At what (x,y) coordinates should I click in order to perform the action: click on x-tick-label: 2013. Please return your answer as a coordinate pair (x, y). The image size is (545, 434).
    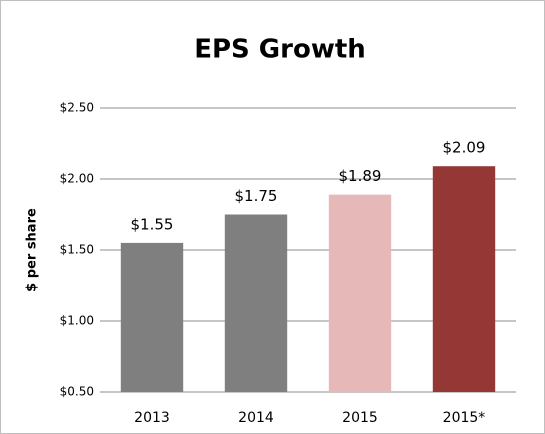
    Looking at the image, I should click on (152, 418).